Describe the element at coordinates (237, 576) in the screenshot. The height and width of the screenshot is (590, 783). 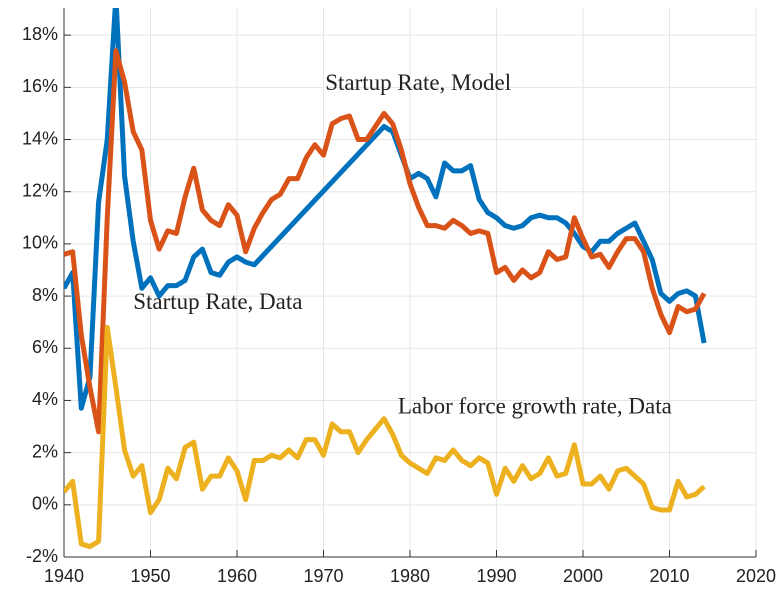
I see `x-tick-label: 1960` at that location.